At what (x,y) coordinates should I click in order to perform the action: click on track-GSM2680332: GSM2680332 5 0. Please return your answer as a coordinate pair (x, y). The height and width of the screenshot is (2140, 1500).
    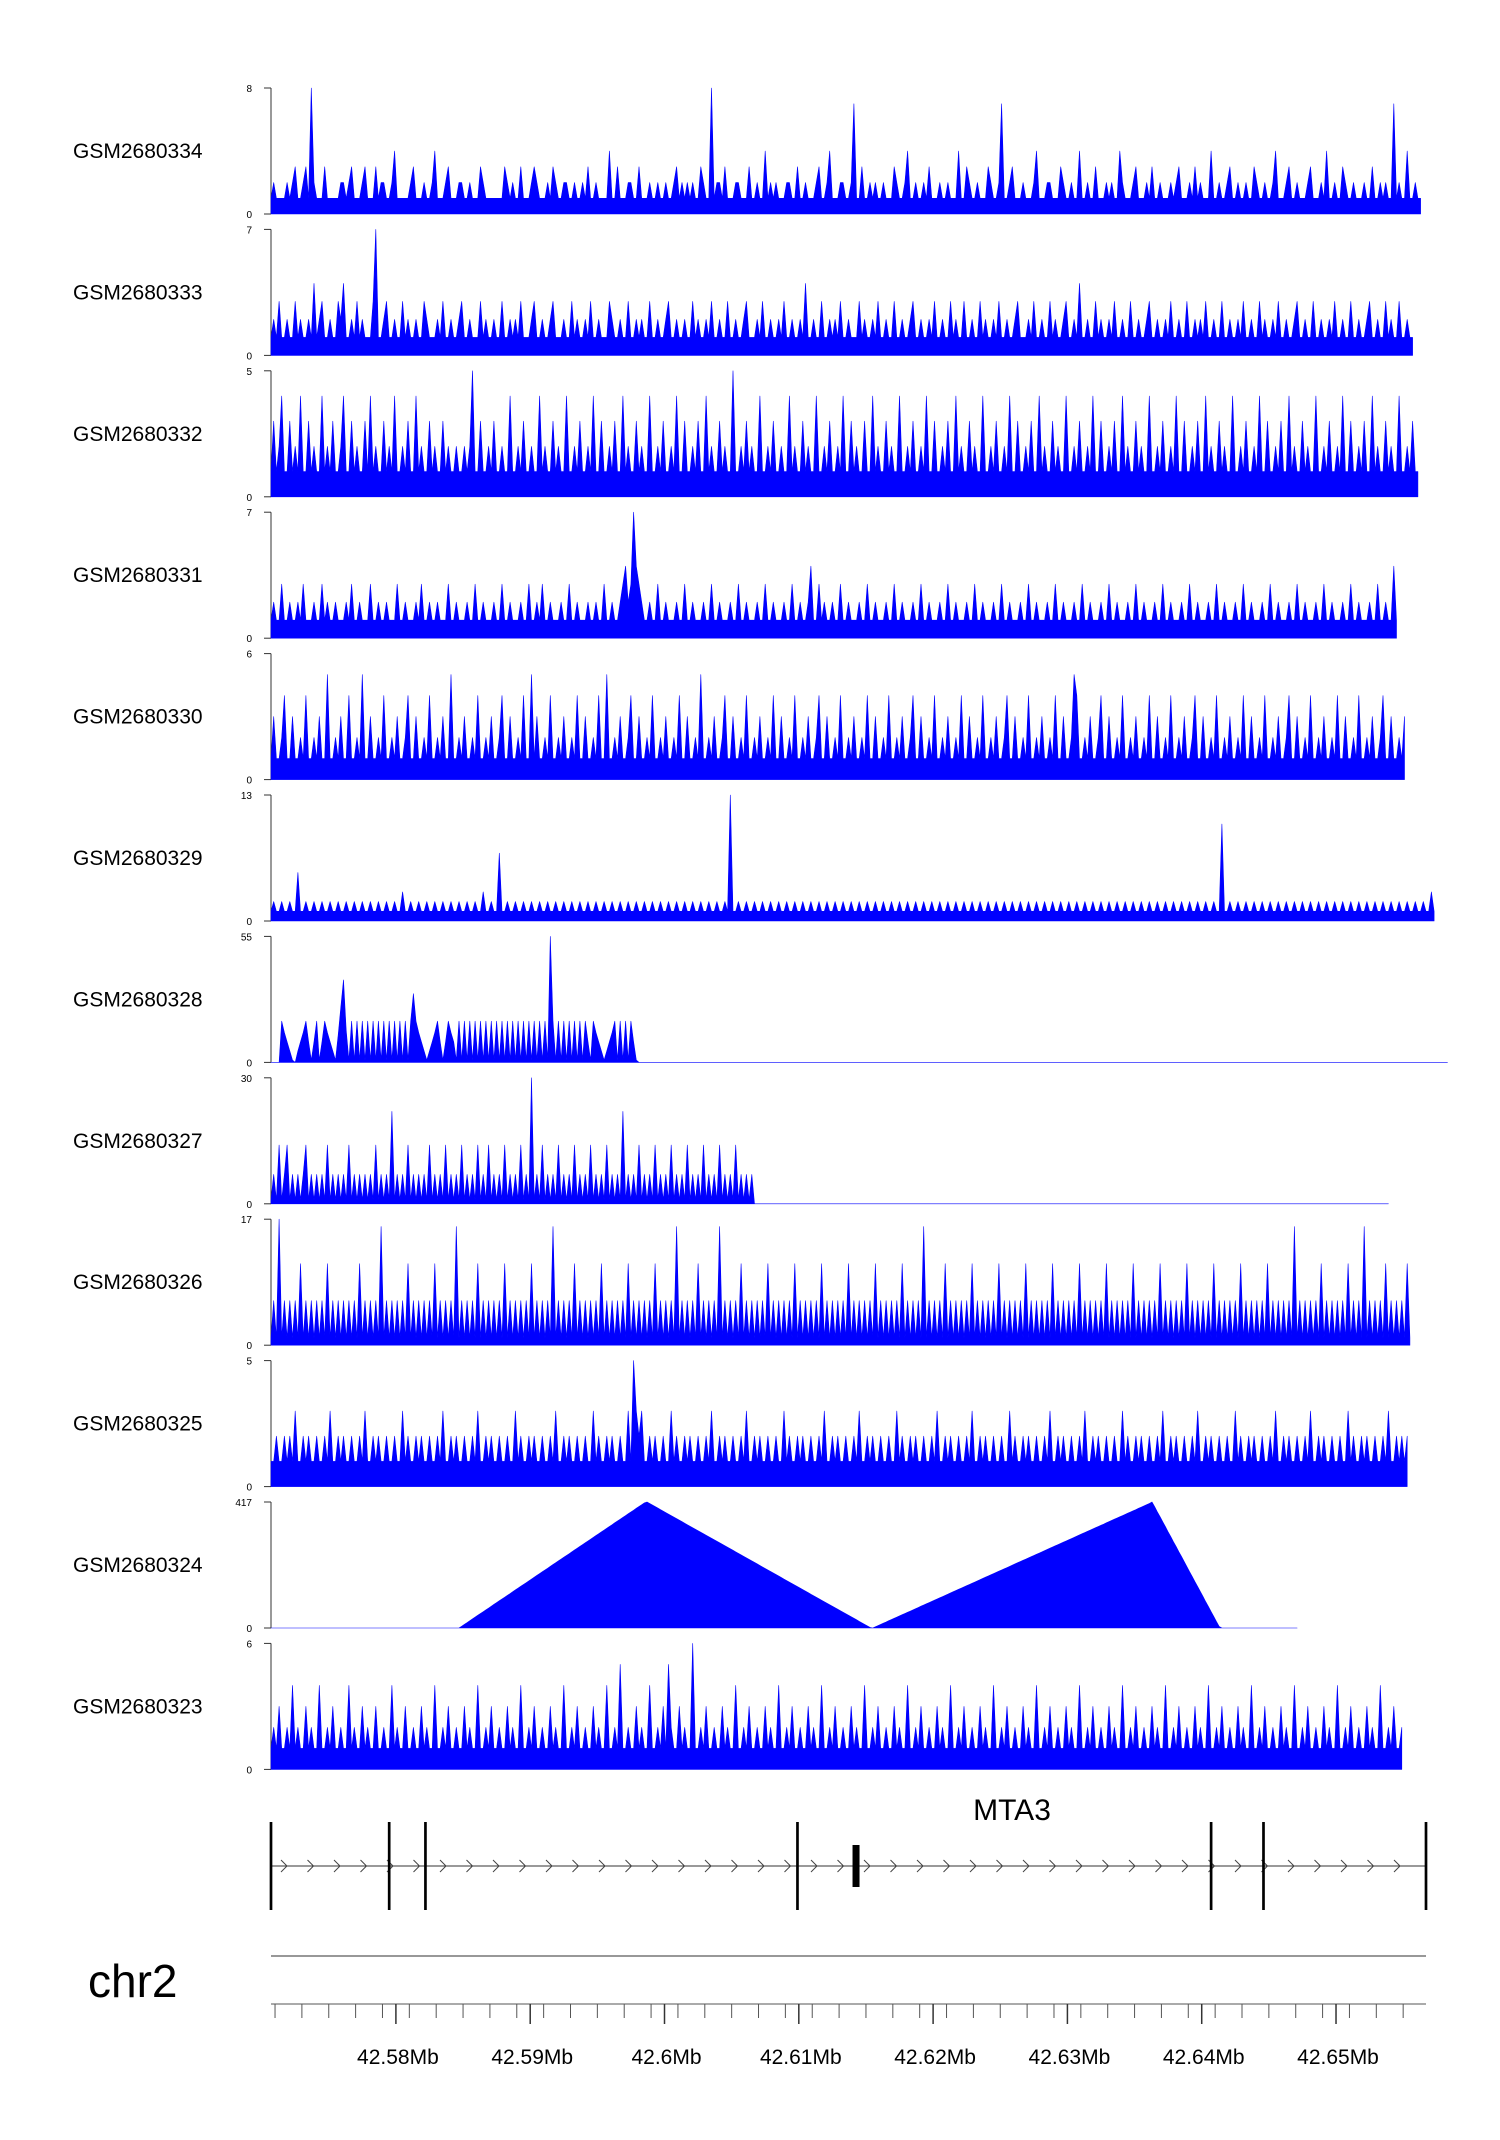
    Looking at the image, I should click on (746, 435).